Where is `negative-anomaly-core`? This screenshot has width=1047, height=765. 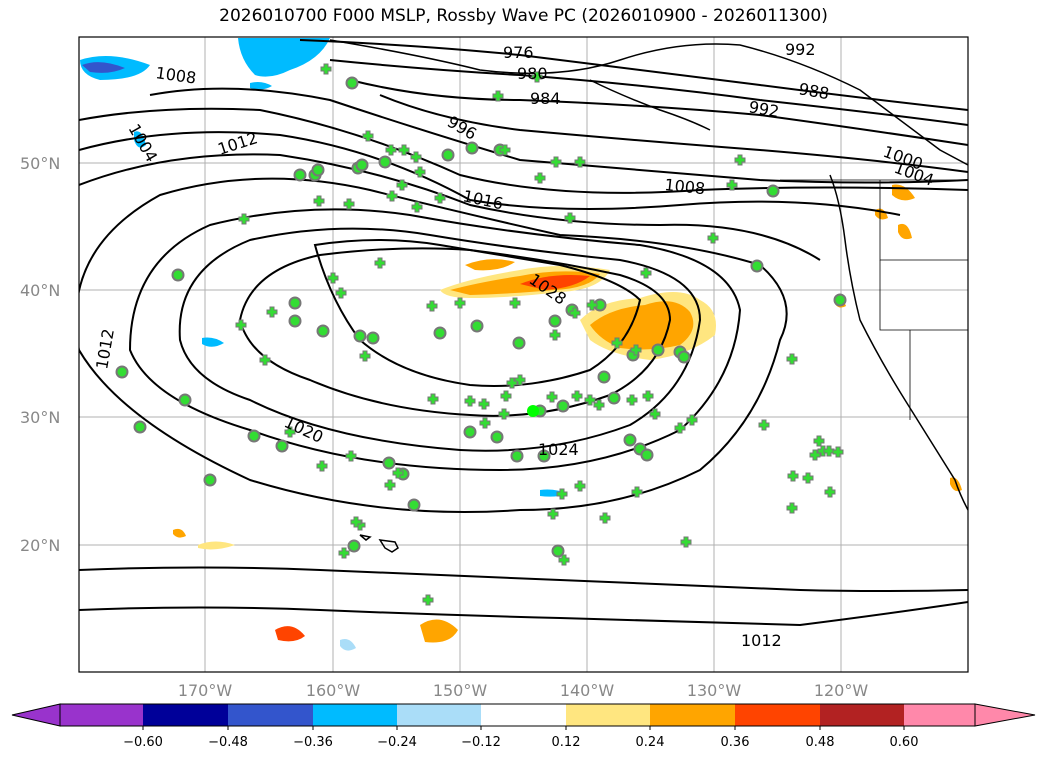
negative-anomaly-core is located at coordinates (103, 67).